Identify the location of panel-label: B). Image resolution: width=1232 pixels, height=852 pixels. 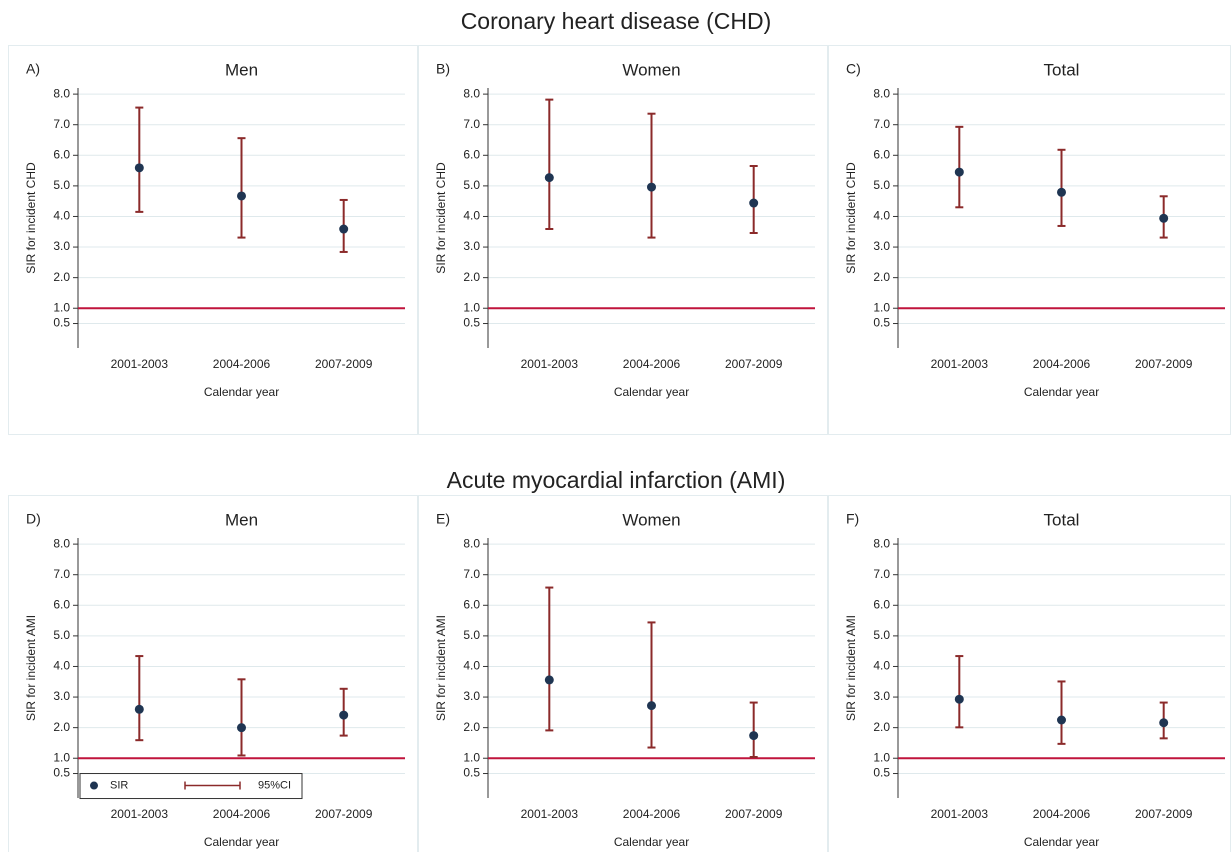
(443, 69).